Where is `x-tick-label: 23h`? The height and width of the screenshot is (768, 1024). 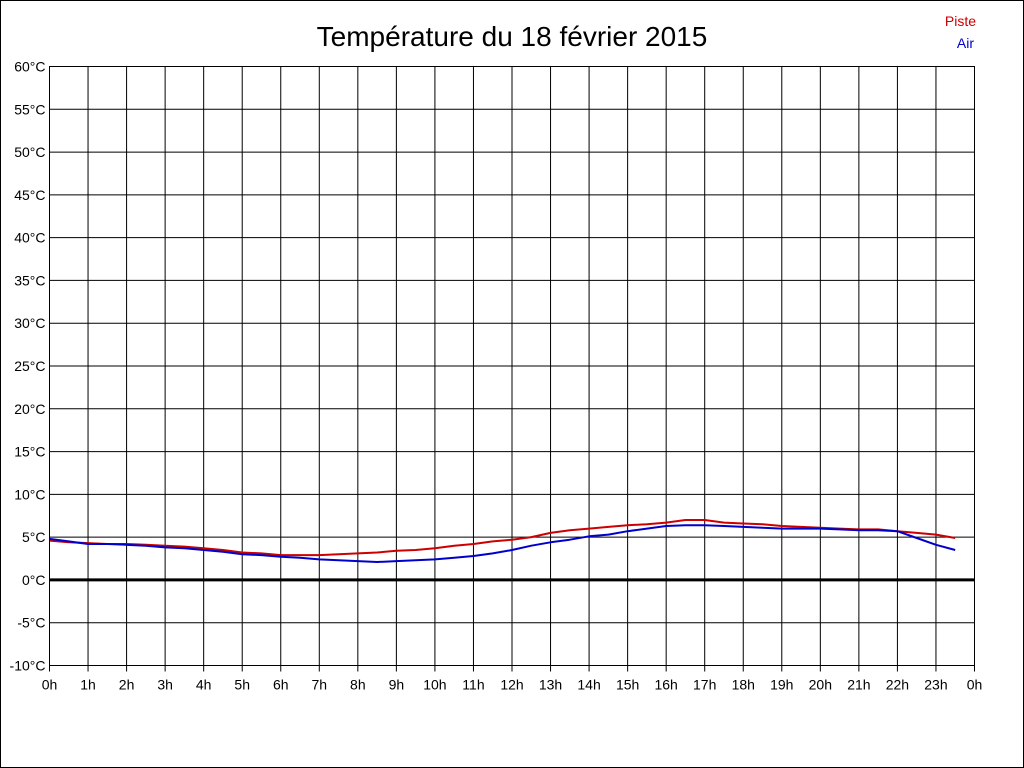 x-tick-label: 23h is located at coordinates (935, 685).